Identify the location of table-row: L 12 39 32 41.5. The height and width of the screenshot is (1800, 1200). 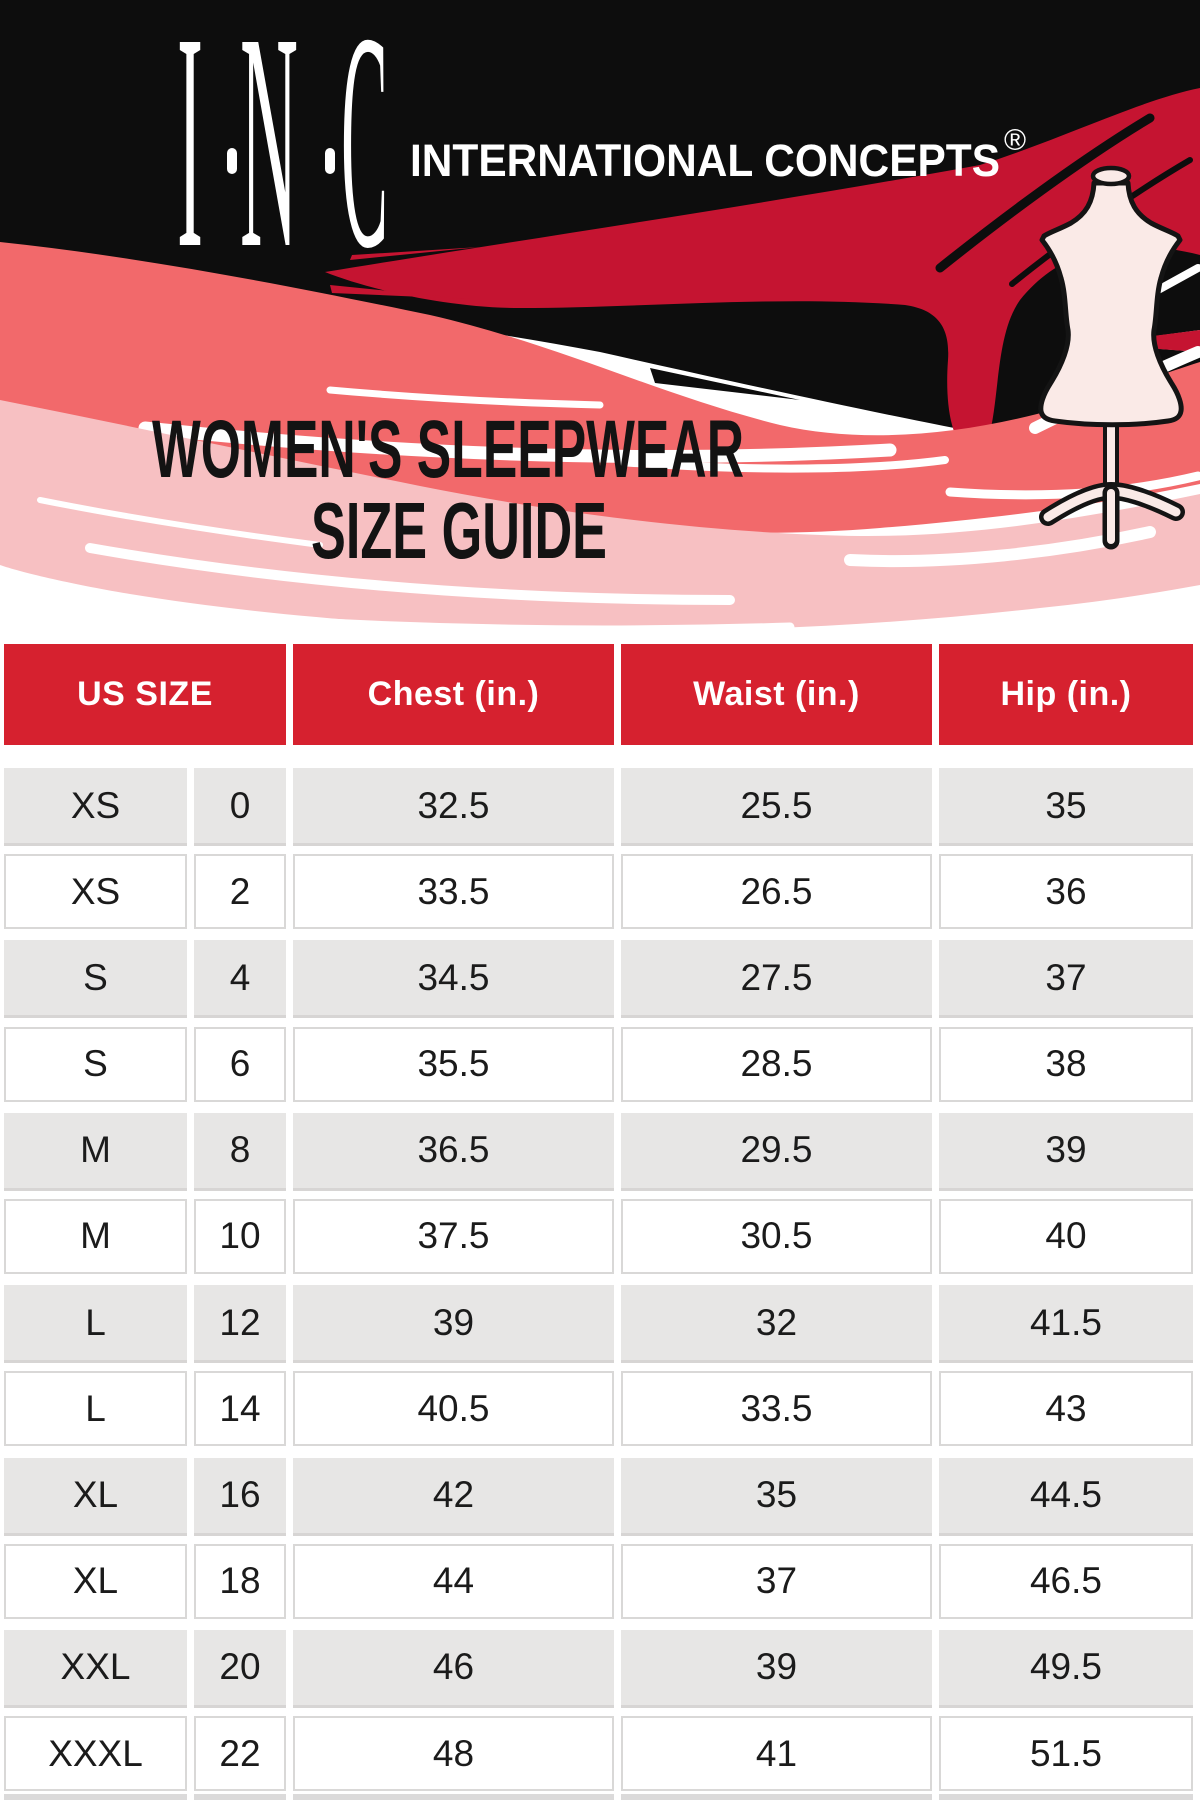
(598, 1323).